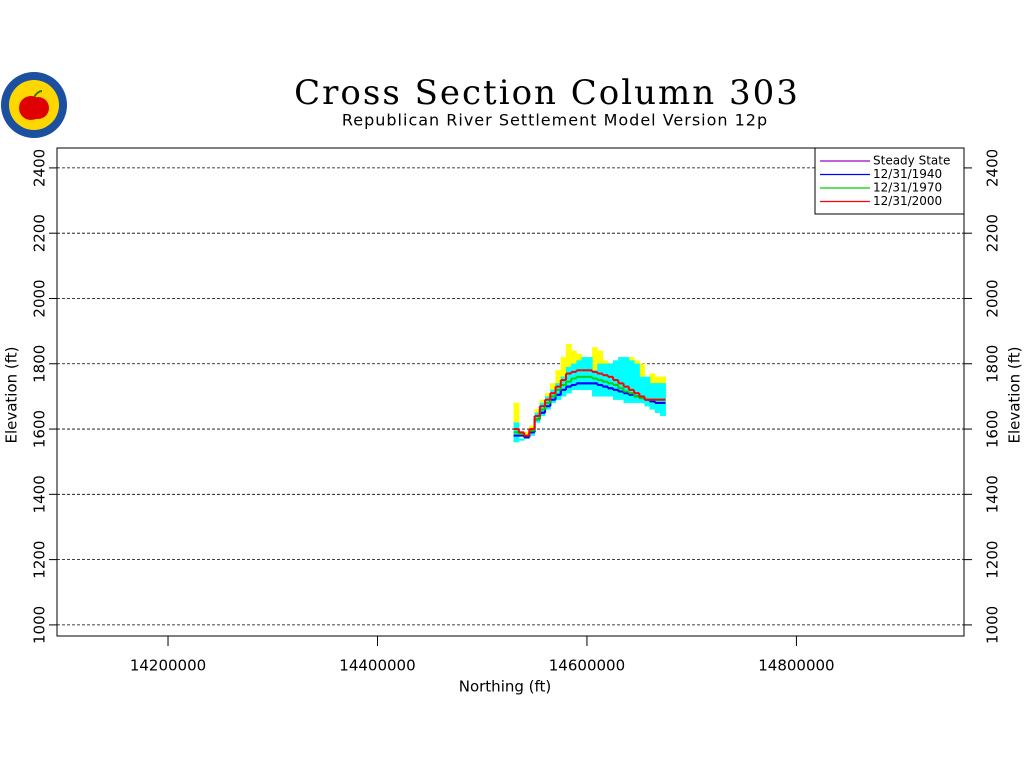  What do you see at coordinates (907, 188) in the screenshot?
I see `legend-label: 12/31/1970` at bounding box center [907, 188].